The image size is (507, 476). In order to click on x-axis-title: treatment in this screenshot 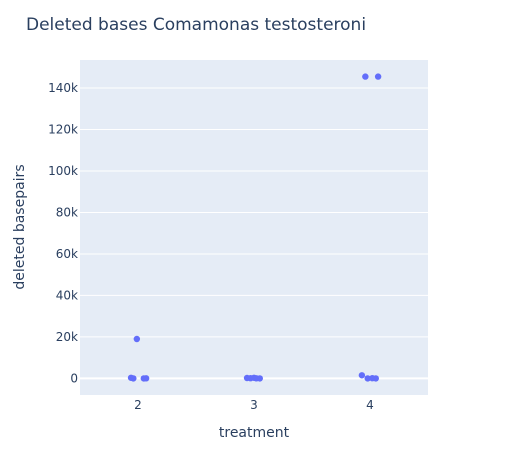, I will do `click(254, 433)`.